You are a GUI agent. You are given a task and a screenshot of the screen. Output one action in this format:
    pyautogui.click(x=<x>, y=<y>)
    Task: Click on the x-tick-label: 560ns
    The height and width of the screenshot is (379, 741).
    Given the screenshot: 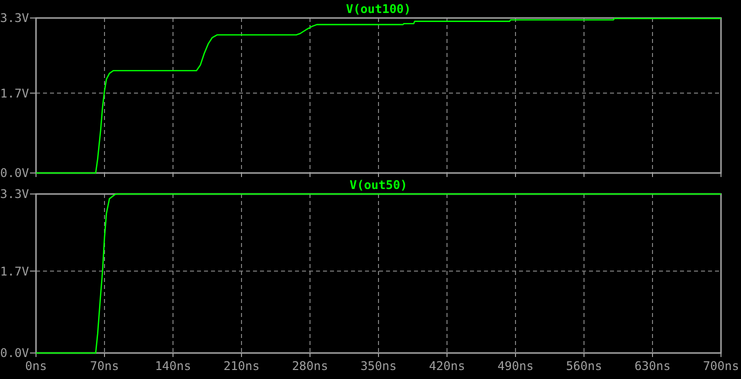 What is the action you would take?
    pyautogui.click(x=584, y=366)
    